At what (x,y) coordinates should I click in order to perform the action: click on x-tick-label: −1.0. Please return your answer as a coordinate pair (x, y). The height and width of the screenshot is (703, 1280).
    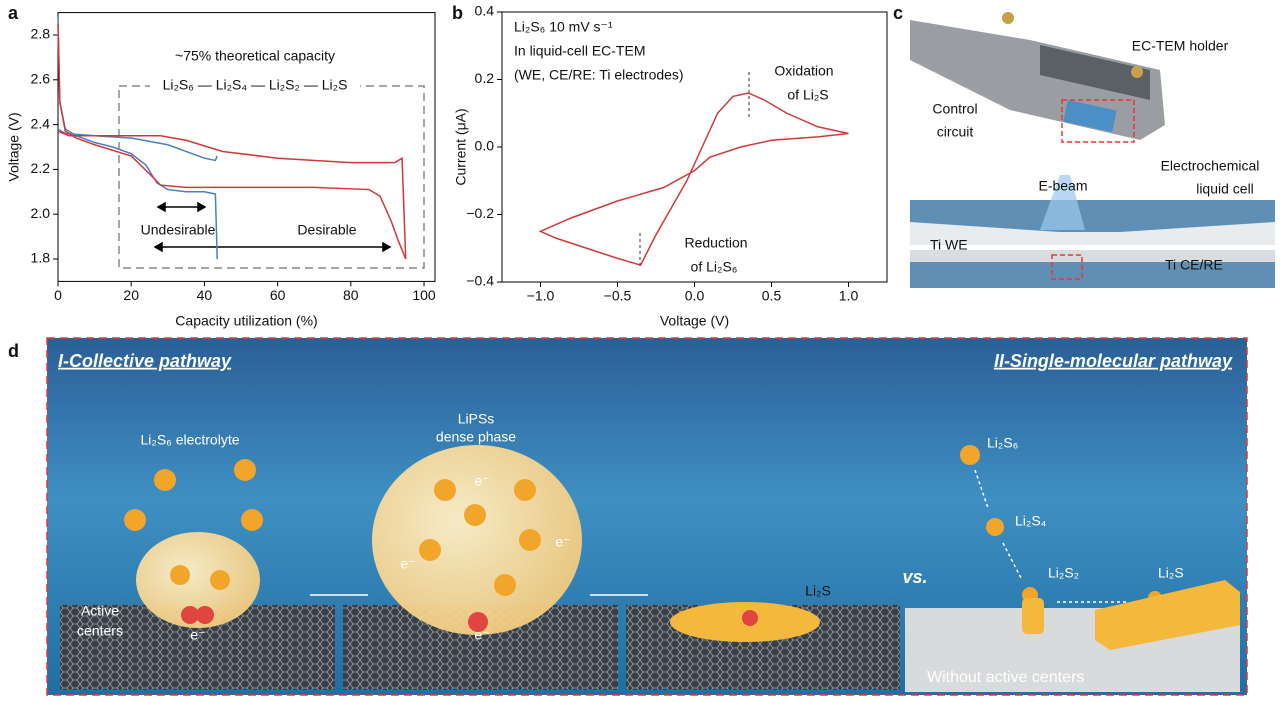
    Looking at the image, I should click on (541, 296).